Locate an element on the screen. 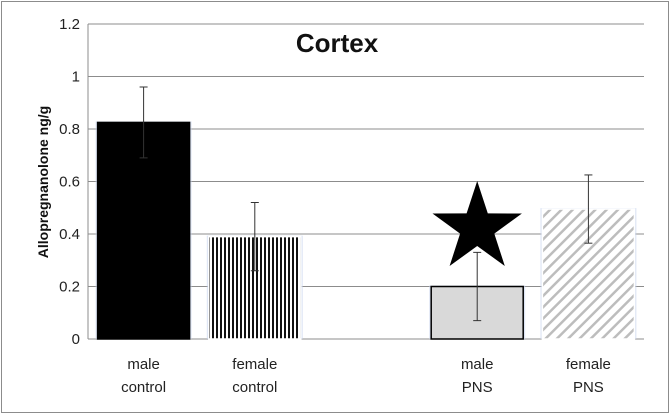 This screenshot has height=416, width=672. star-icon is located at coordinates (477, 223).